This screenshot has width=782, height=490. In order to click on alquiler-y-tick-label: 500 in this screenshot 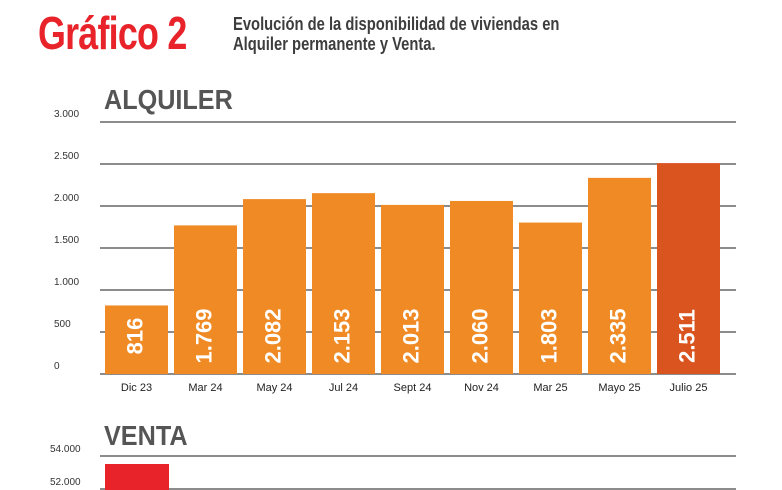, I will do `click(62, 324)`.